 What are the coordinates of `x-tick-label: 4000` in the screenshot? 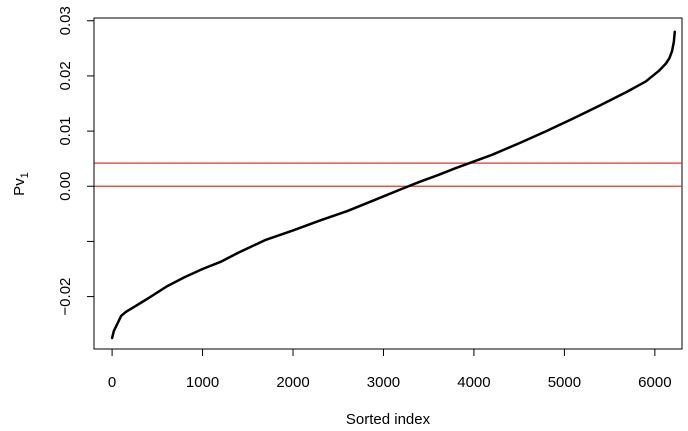 It's located at (473, 382).